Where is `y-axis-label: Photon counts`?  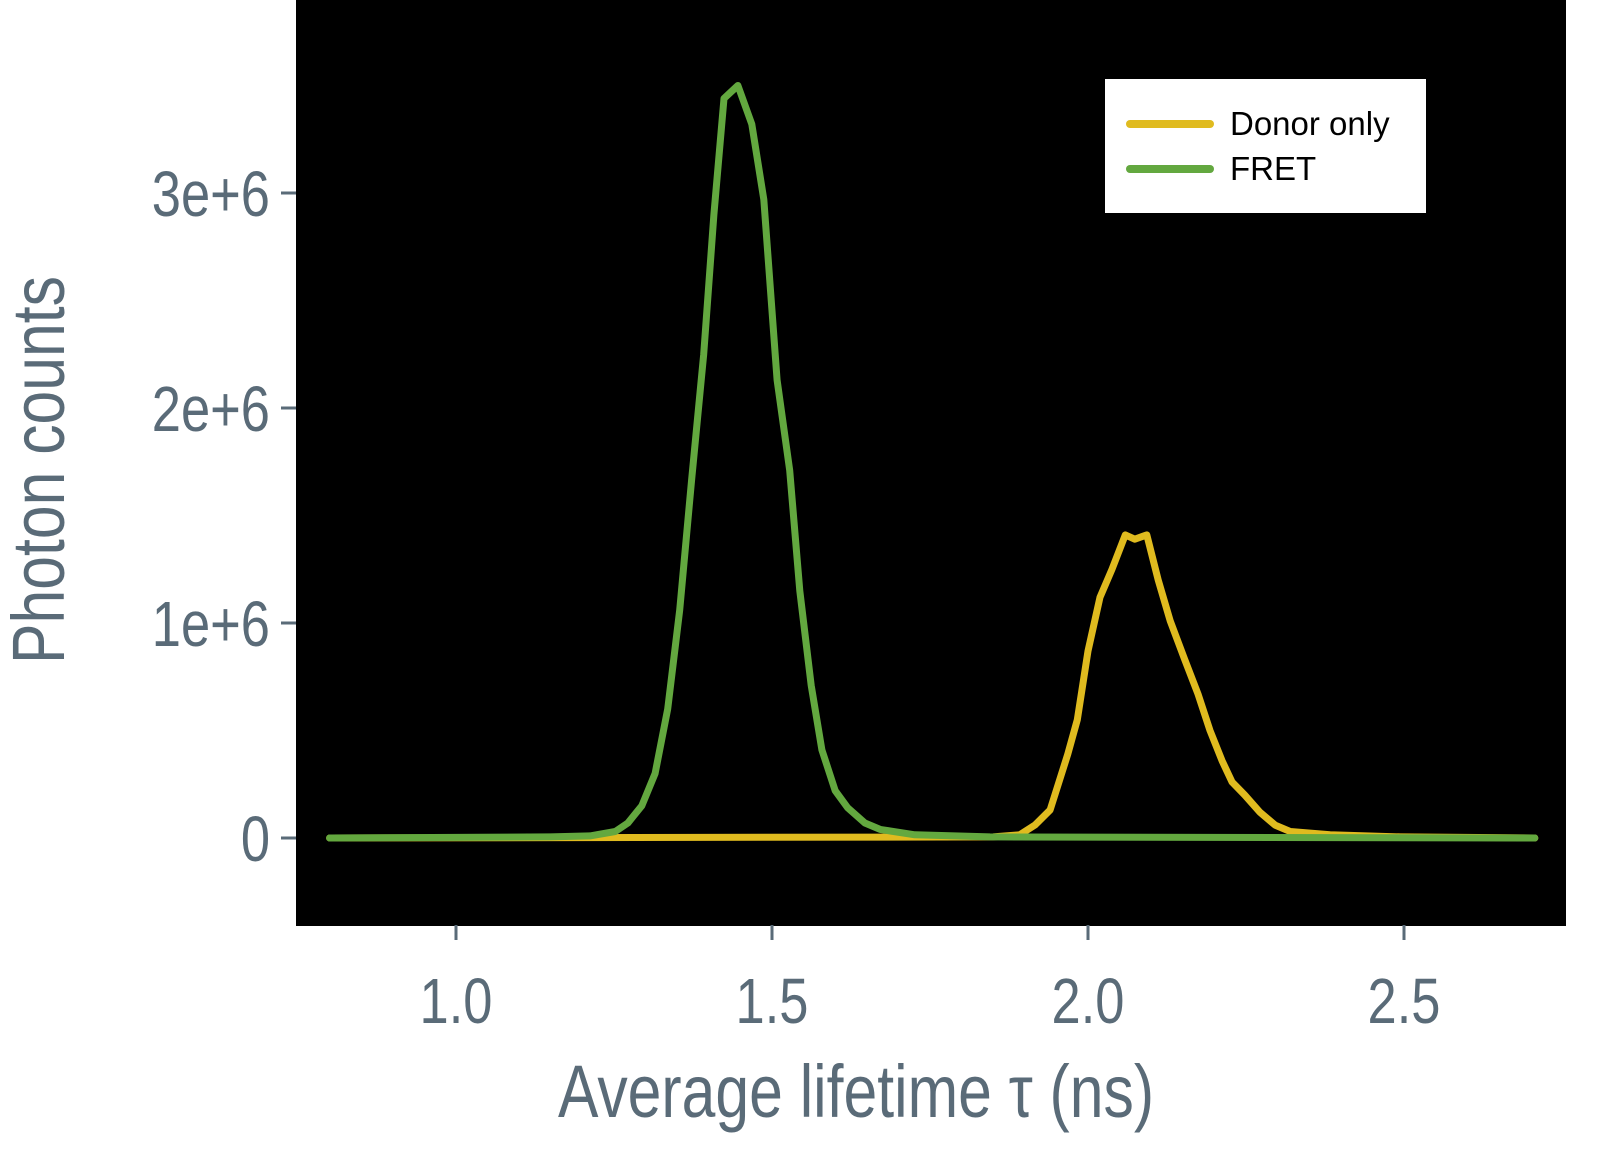
y-axis-label: Photon counts is located at coordinates (40, 470).